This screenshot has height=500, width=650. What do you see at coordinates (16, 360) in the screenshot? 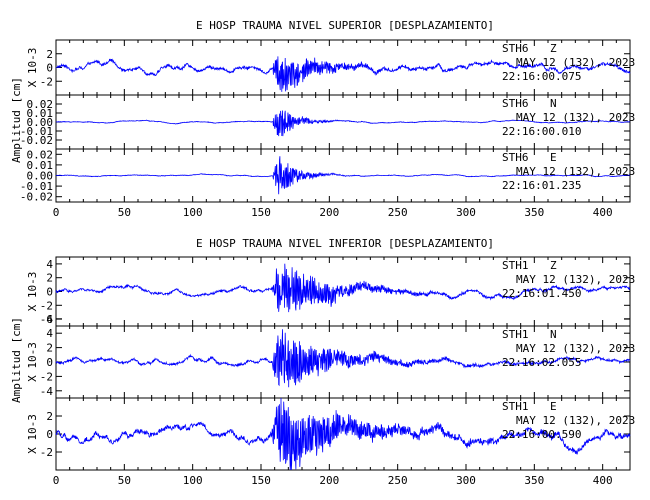
I see `ylabel-inferior: Amplitud [cm]` at bounding box center [16, 360].